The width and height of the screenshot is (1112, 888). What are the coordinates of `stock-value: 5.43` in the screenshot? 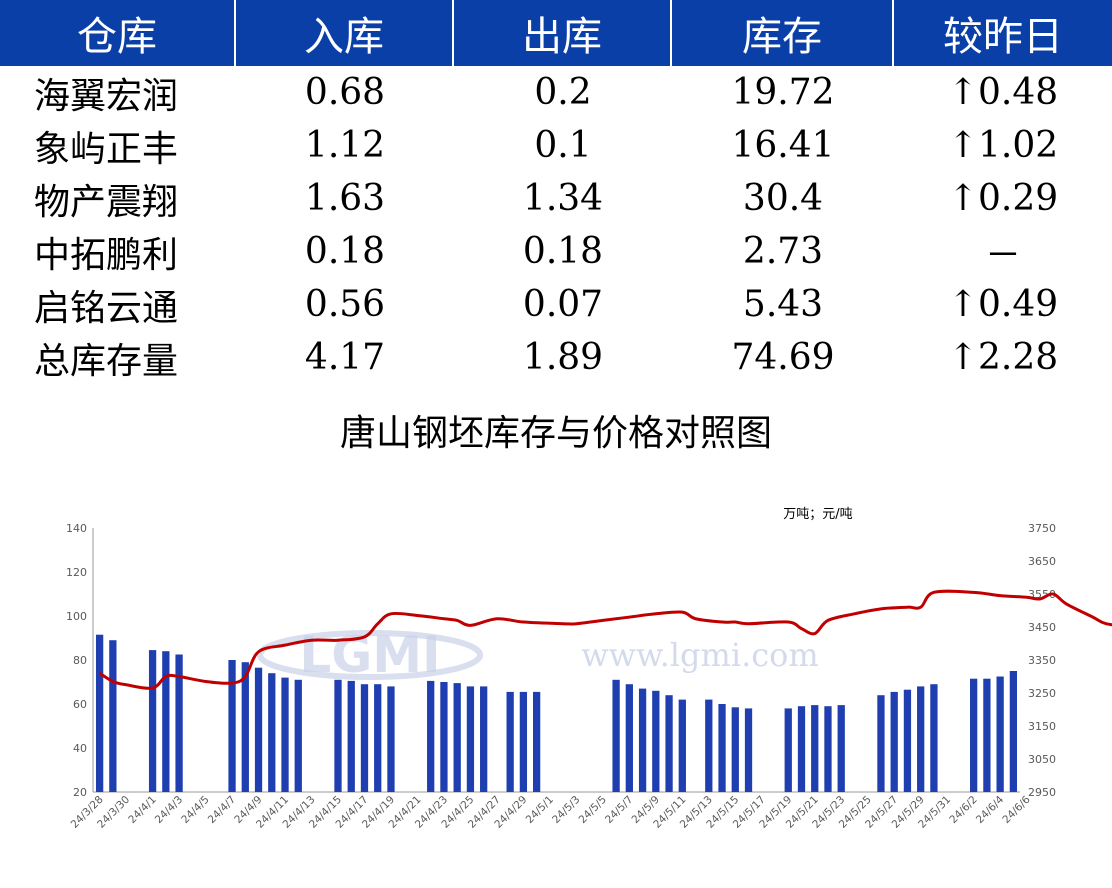 It's located at (783, 304).